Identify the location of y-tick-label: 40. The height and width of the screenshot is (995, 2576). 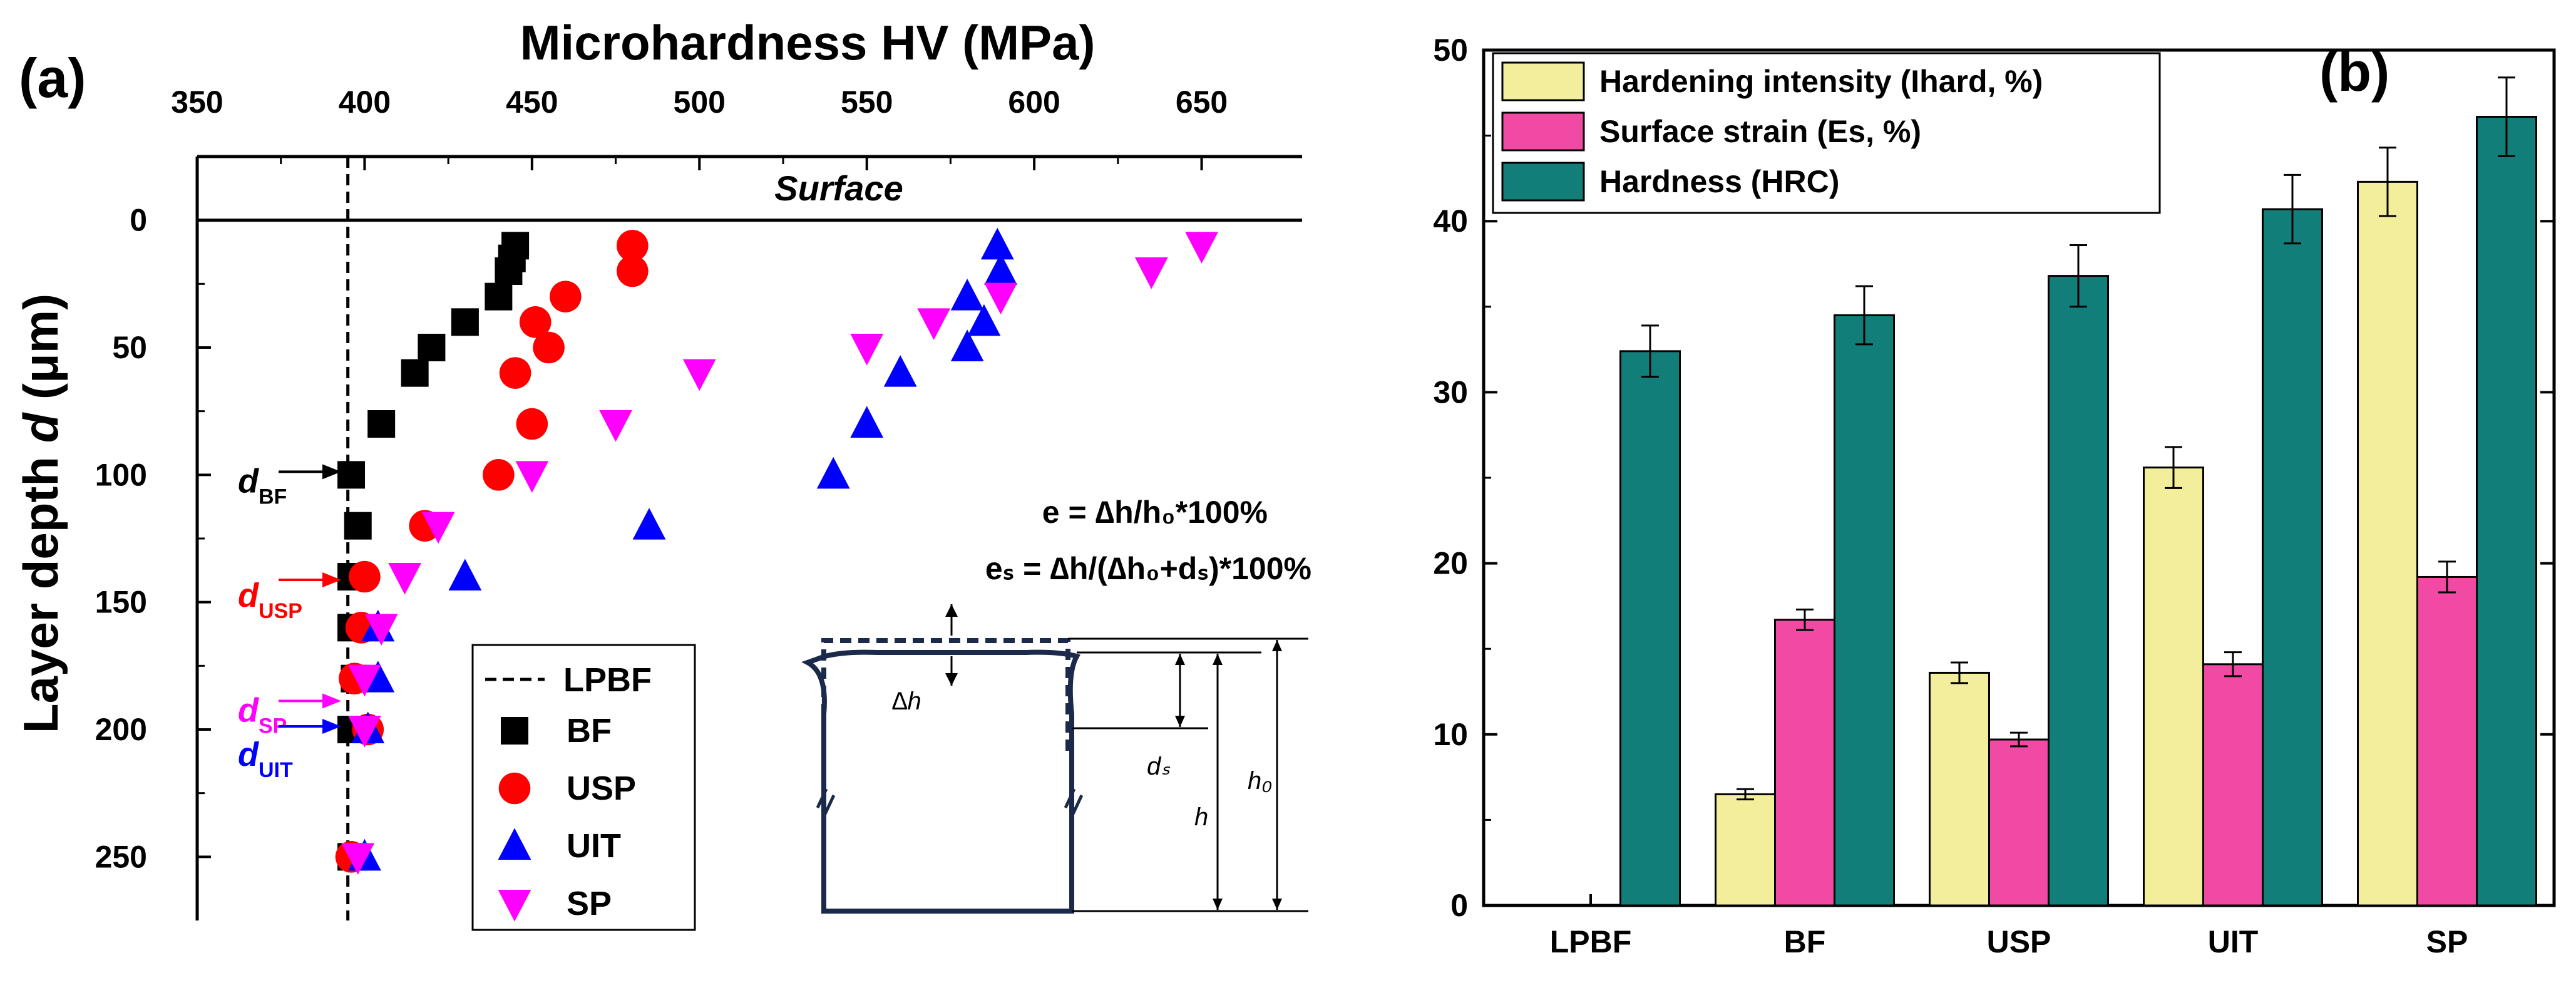
(1450, 221).